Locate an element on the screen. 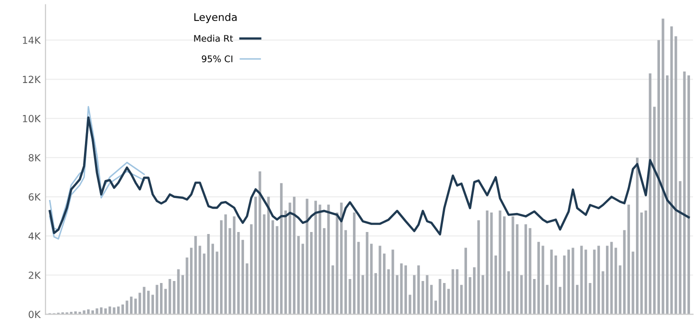 This screenshot has width=700, height=324. y-tick-label: 2K is located at coordinates (34, 275).